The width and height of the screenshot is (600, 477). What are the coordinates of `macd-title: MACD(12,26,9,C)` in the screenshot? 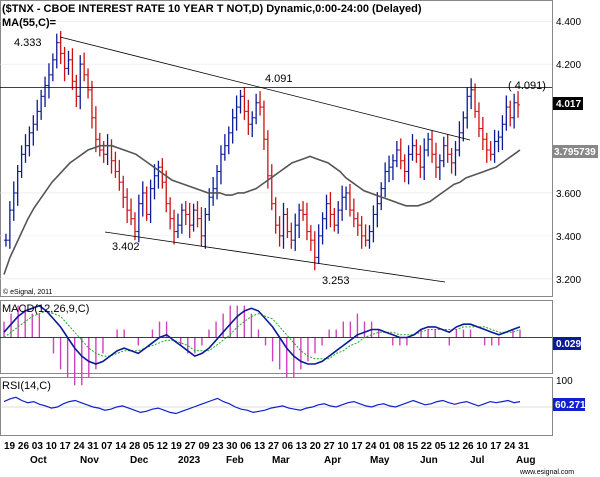 It's located at (45, 309).